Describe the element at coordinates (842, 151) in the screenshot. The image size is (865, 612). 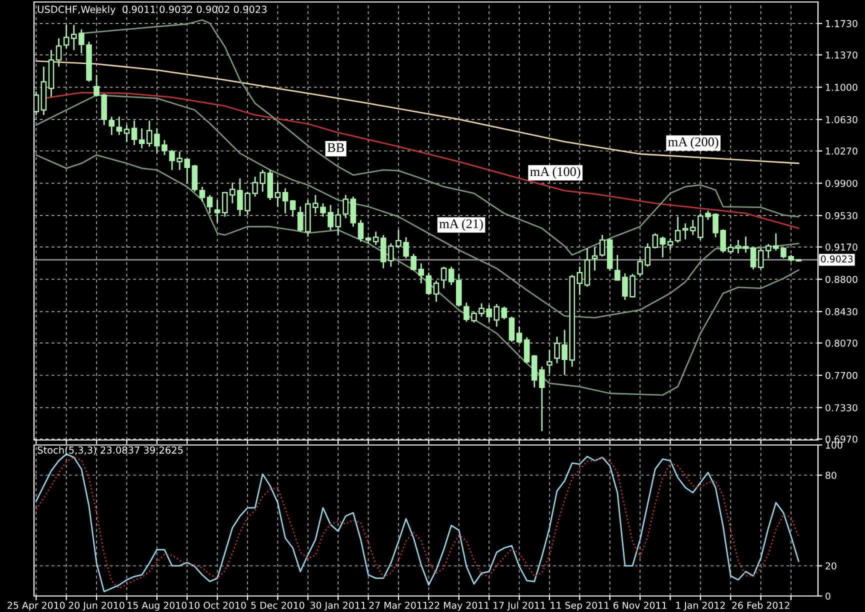
I see `y-tick-label: 1.0270` at that location.